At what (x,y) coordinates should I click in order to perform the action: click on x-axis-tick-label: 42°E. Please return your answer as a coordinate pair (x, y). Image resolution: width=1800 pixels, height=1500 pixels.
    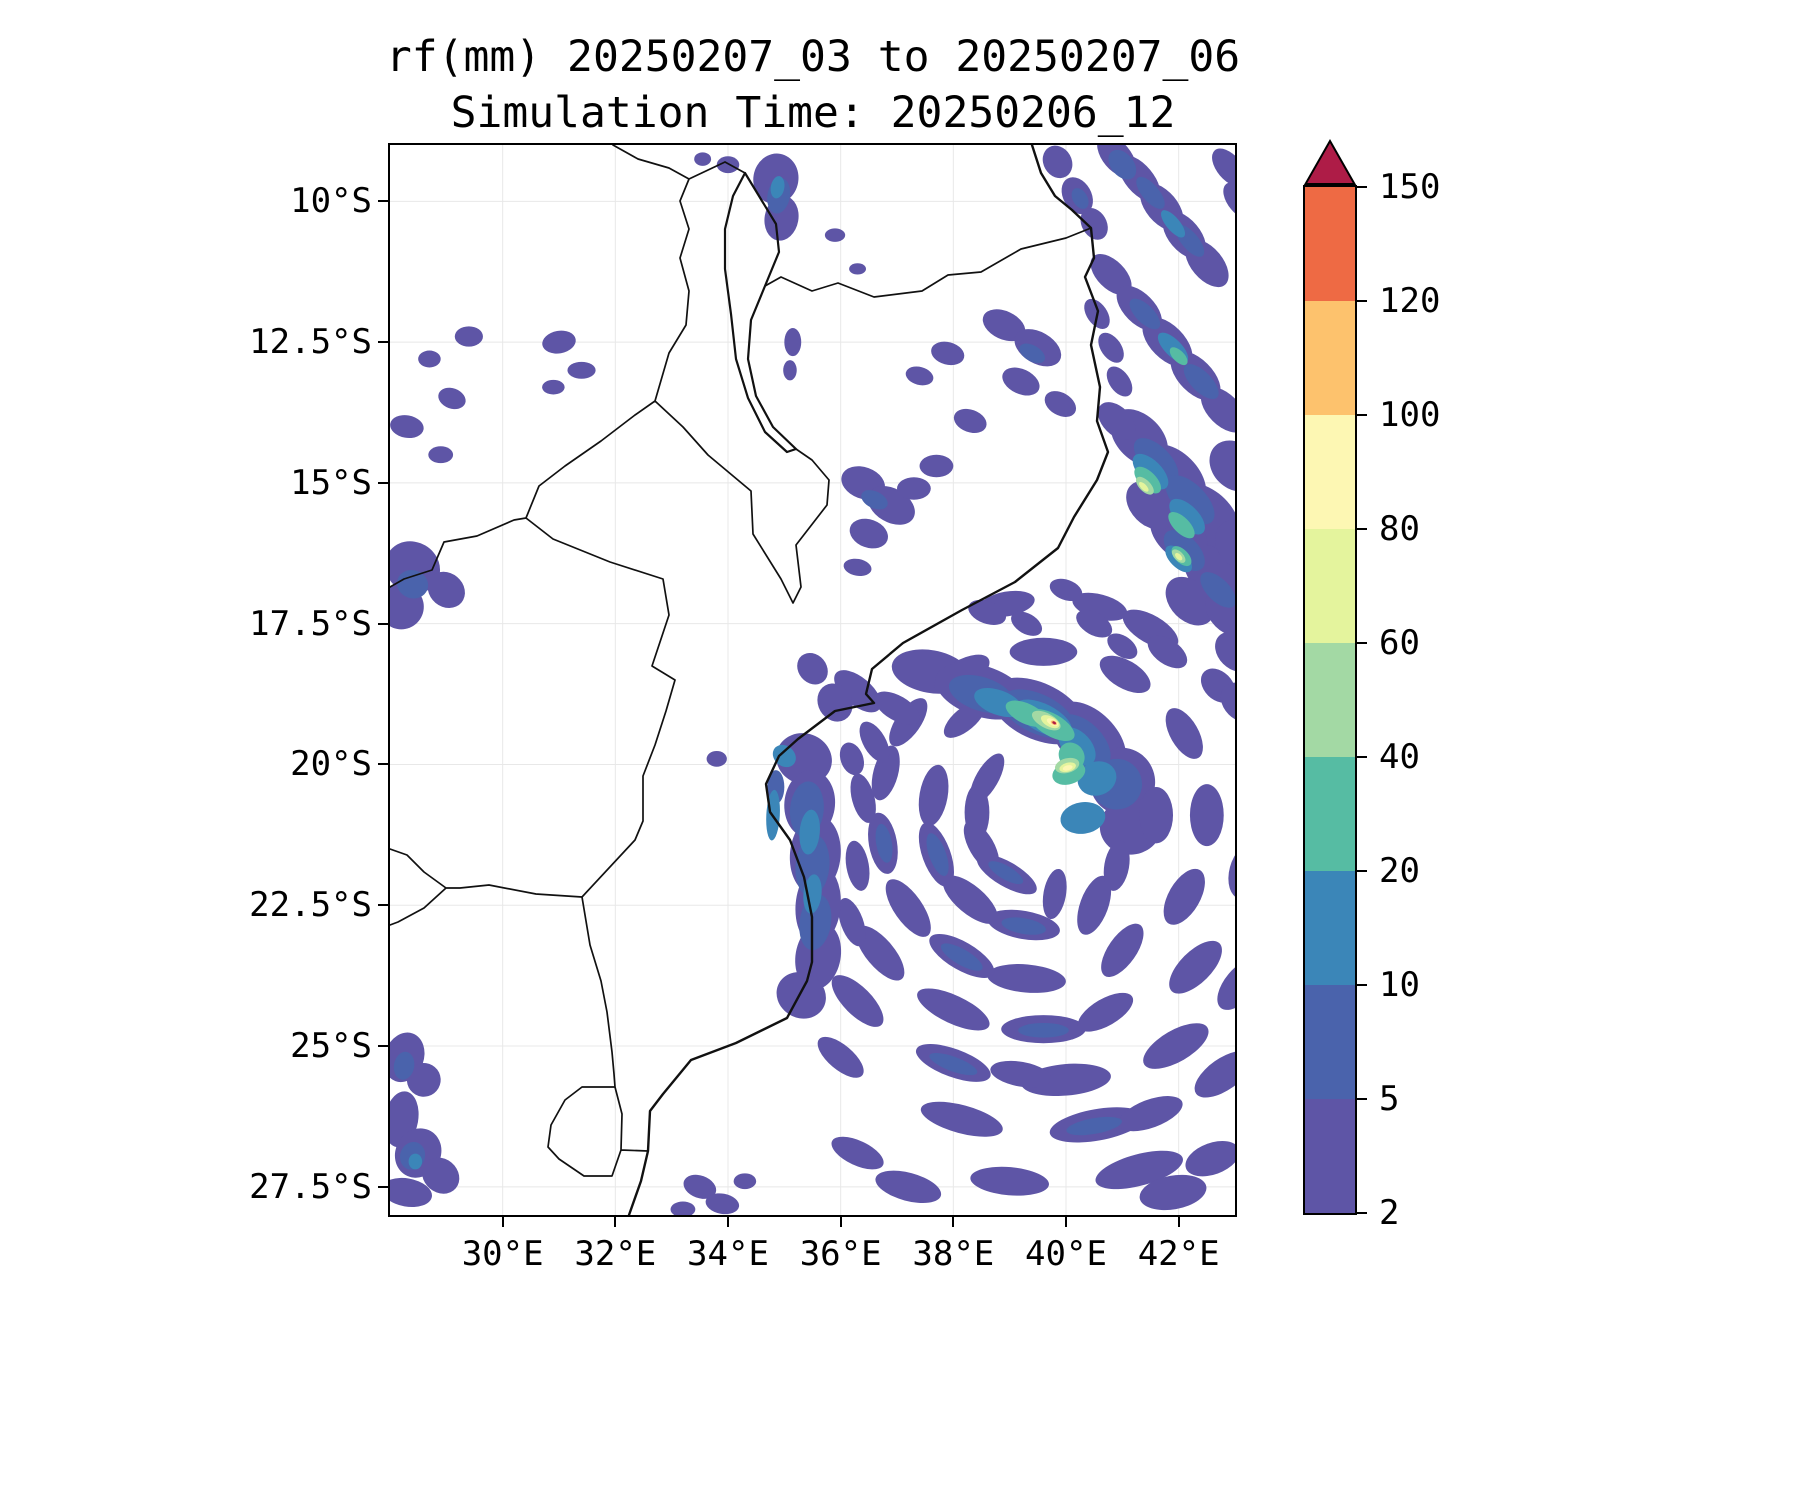
    Looking at the image, I should click on (1178, 1254).